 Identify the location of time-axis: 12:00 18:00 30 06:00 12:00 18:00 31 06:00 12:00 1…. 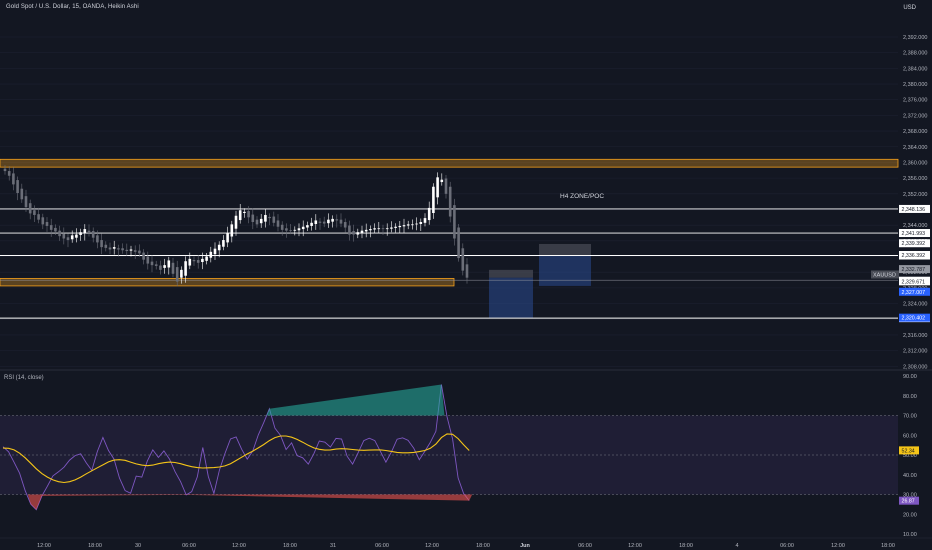
(466, 543).